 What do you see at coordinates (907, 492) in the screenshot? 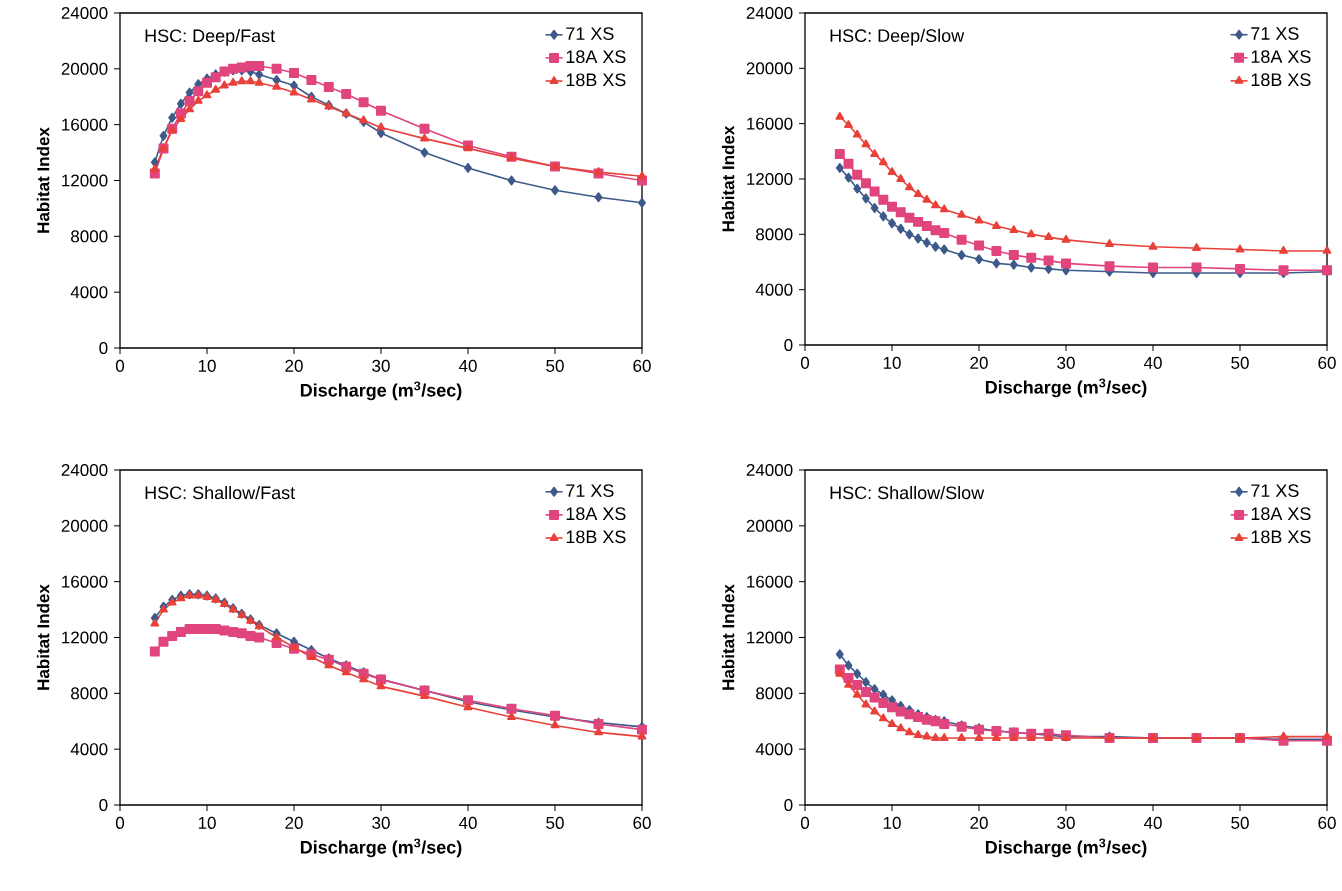
I see `text: HSC: Shallow/Slow` at bounding box center [907, 492].